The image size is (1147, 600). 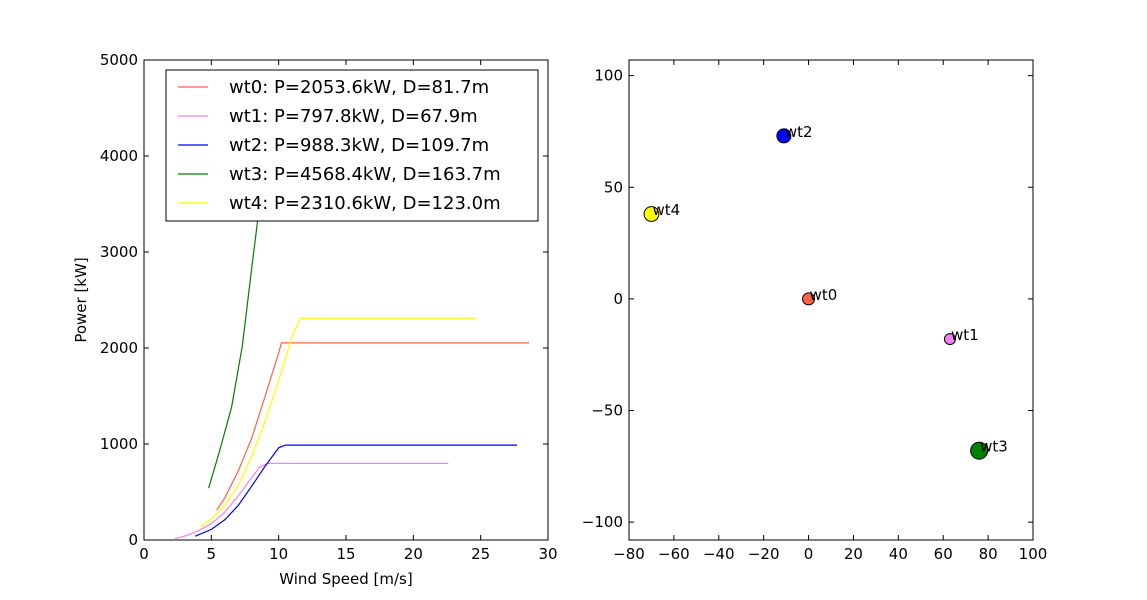 What do you see at coordinates (480, 554) in the screenshot?
I see `power-curve-x-tick-label: 25` at bounding box center [480, 554].